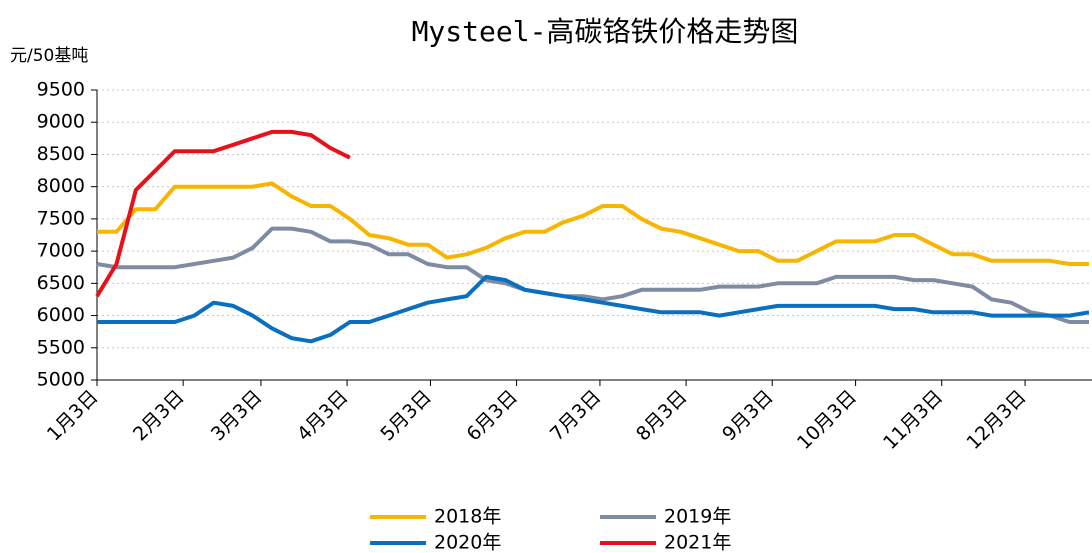  What do you see at coordinates (237, 416) in the screenshot?
I see `x-tick-label: 3月3日` at bounding box center [237, 416].